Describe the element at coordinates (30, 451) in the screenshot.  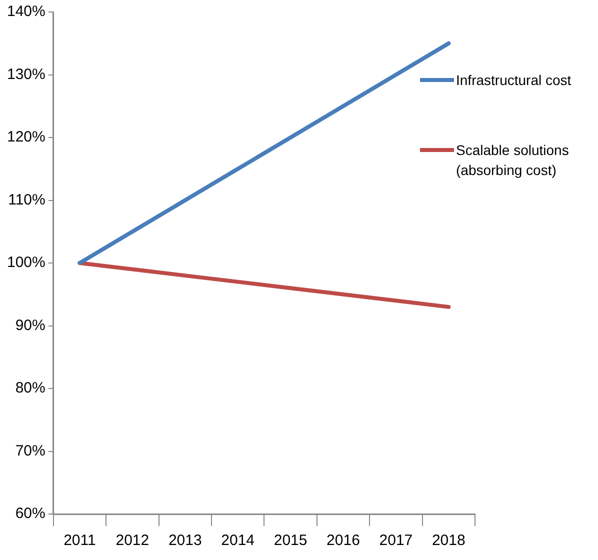
I see `y-tick-label: 70%` at that location.